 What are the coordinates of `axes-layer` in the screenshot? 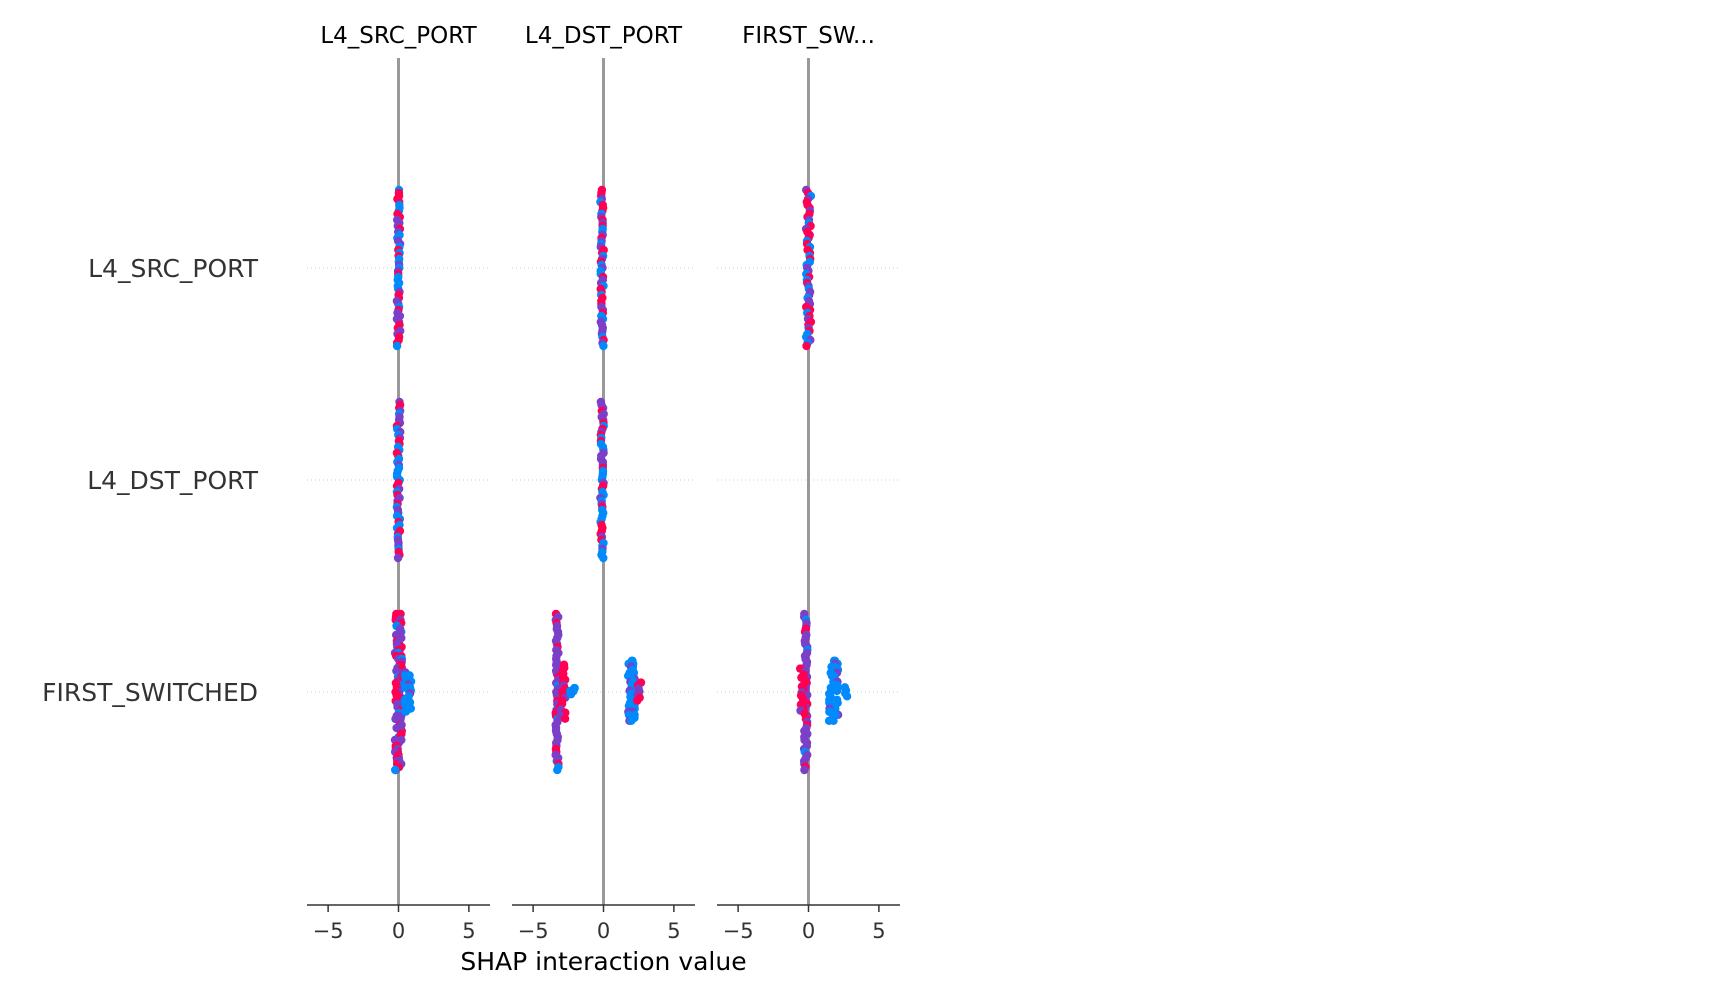 It's located at (603, 908).